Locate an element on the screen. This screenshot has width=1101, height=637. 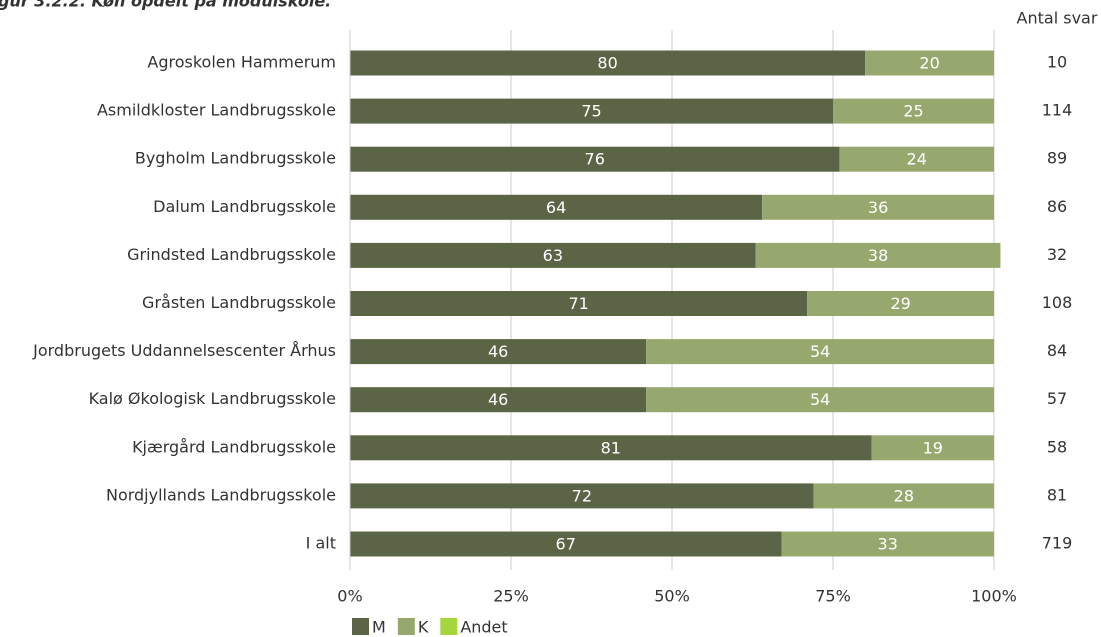
count-label: 84 is located at coordinates (1057, 350).